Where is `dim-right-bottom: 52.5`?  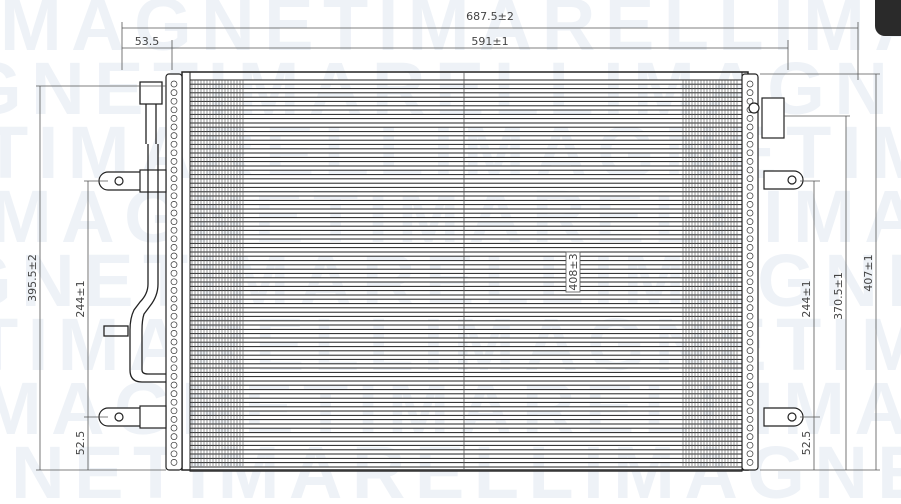
dim-right-bottom: 52.5 is located at coordinates (806, 443).